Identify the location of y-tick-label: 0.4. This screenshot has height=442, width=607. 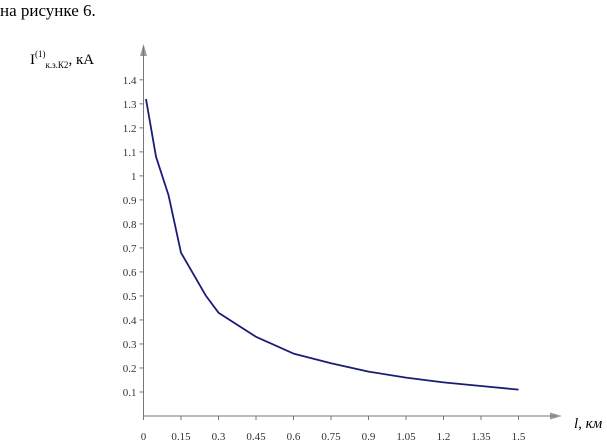
(130, 321).